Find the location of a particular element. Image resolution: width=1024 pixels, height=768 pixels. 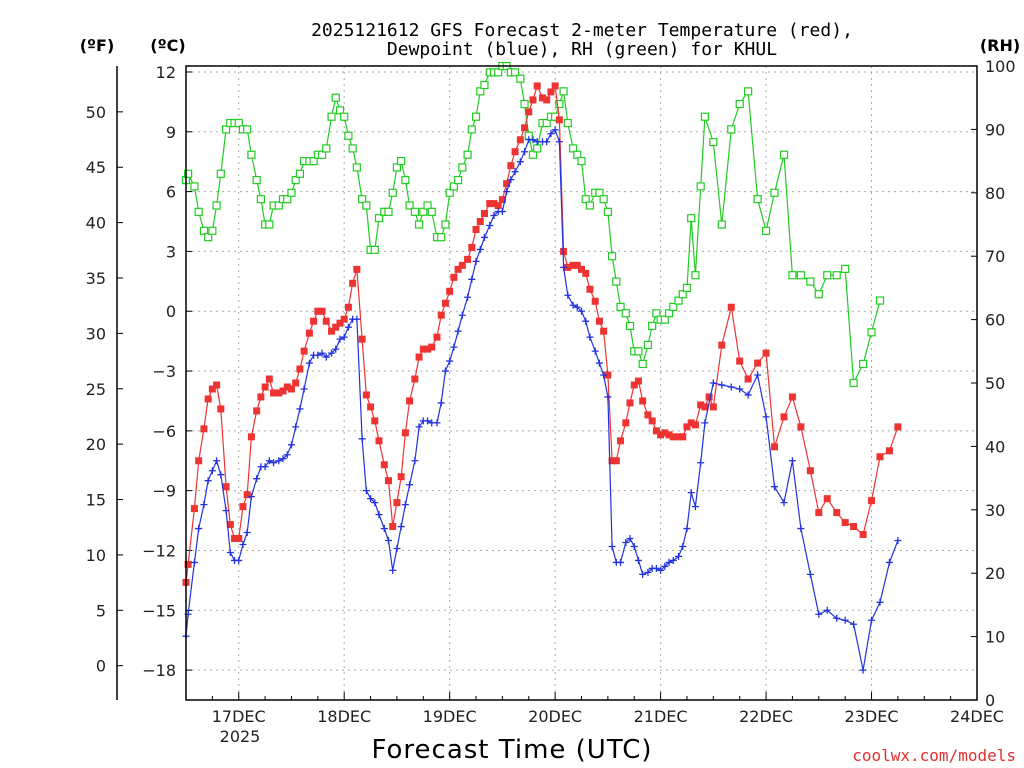

rh-tick-label: 20 is located at coordinates (995, 573).